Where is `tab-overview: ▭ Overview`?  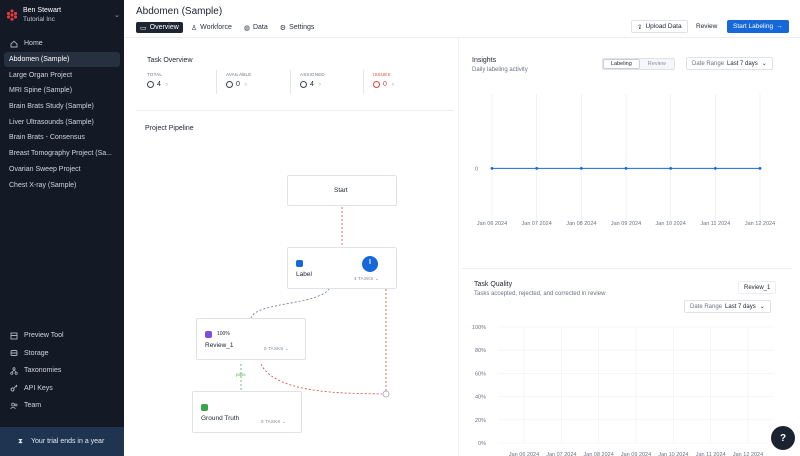 tab-overview: ▭ Overview is located at coordinates (159, 27).